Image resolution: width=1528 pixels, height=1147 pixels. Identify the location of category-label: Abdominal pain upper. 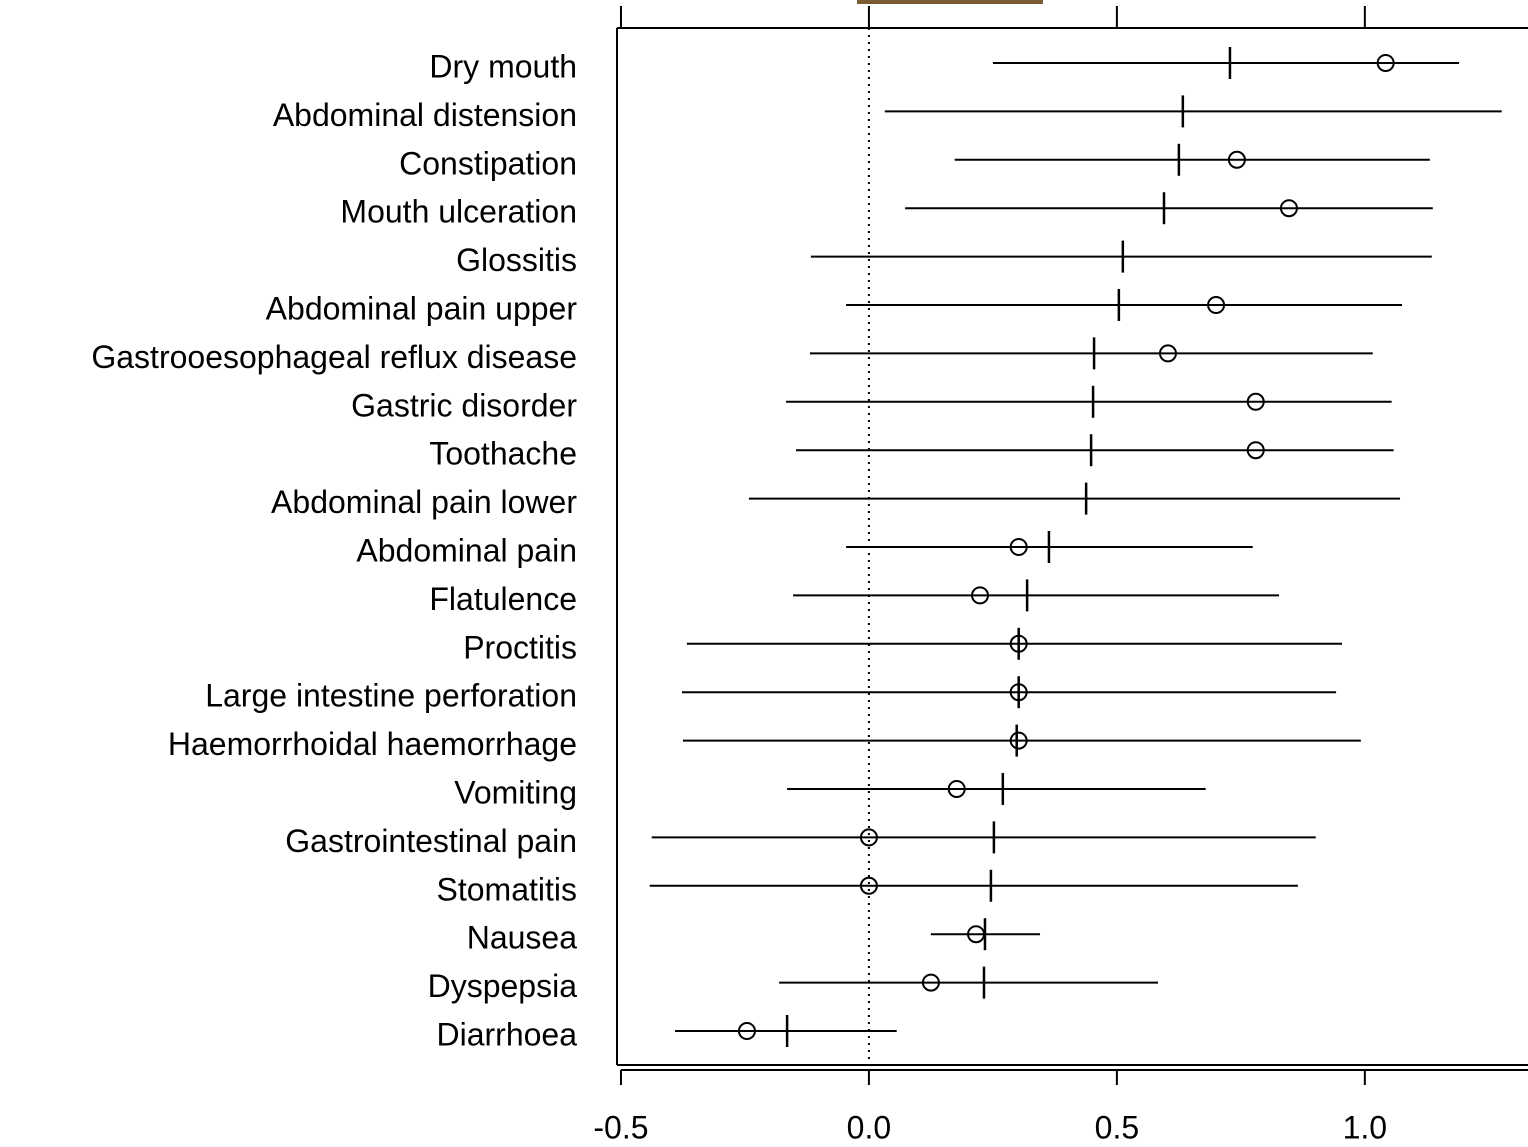
(422, 308).